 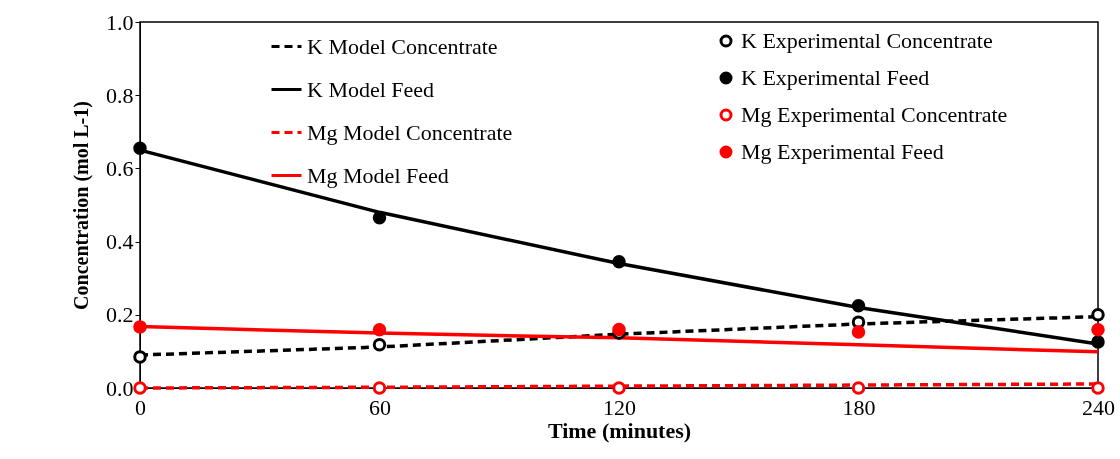 I want to click on x-axis-title: Time (minutes), so click(x=619, y=430).